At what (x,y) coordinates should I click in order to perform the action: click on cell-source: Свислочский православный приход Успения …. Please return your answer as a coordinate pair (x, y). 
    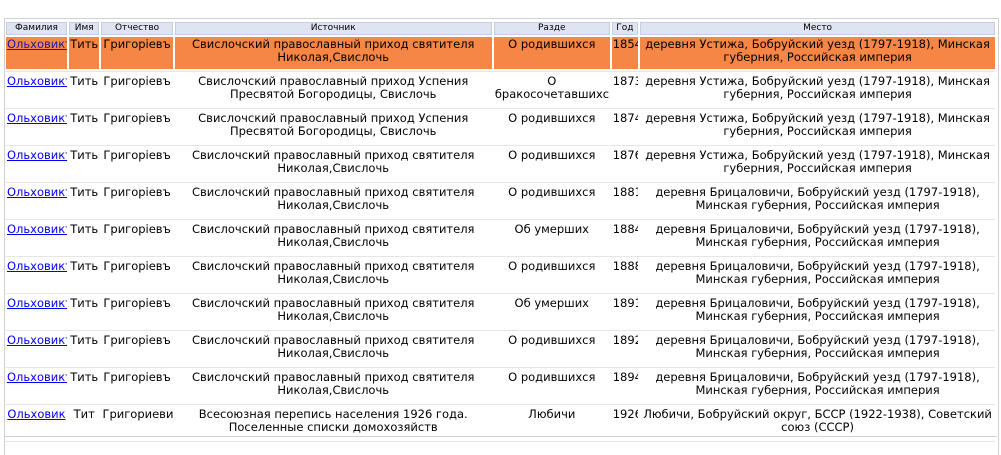
    Looking at the image, I should click on (333, 124).